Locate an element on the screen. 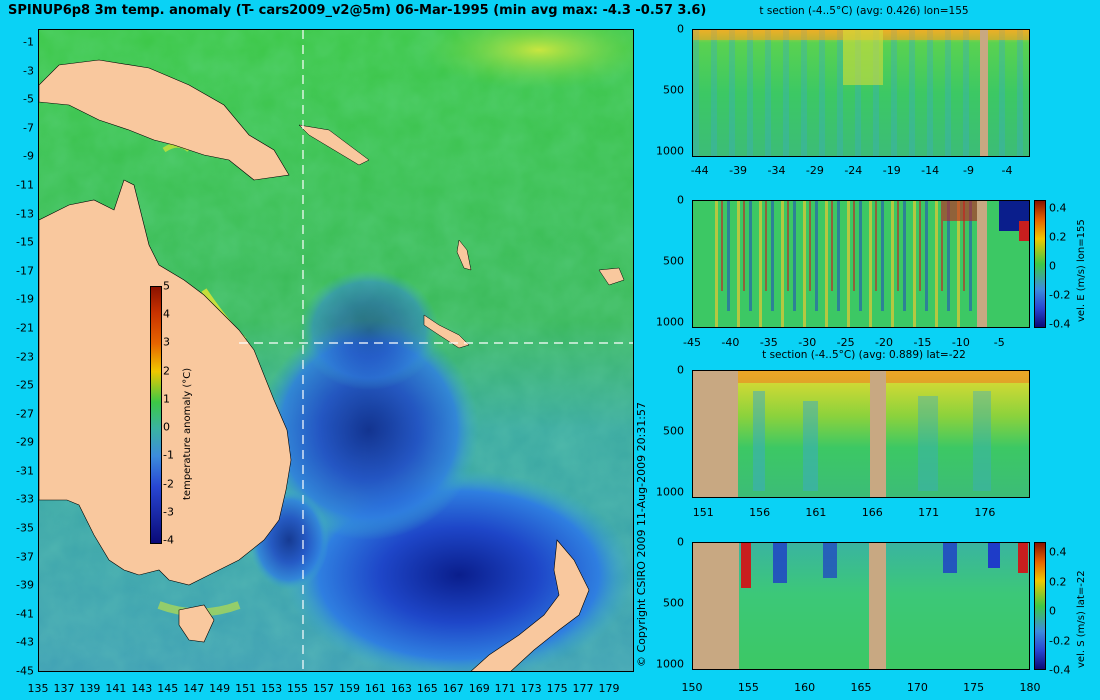 This screenshot has height=700, width=1100. panel3-x-tick: 161 is located at coordinates (816, 512).